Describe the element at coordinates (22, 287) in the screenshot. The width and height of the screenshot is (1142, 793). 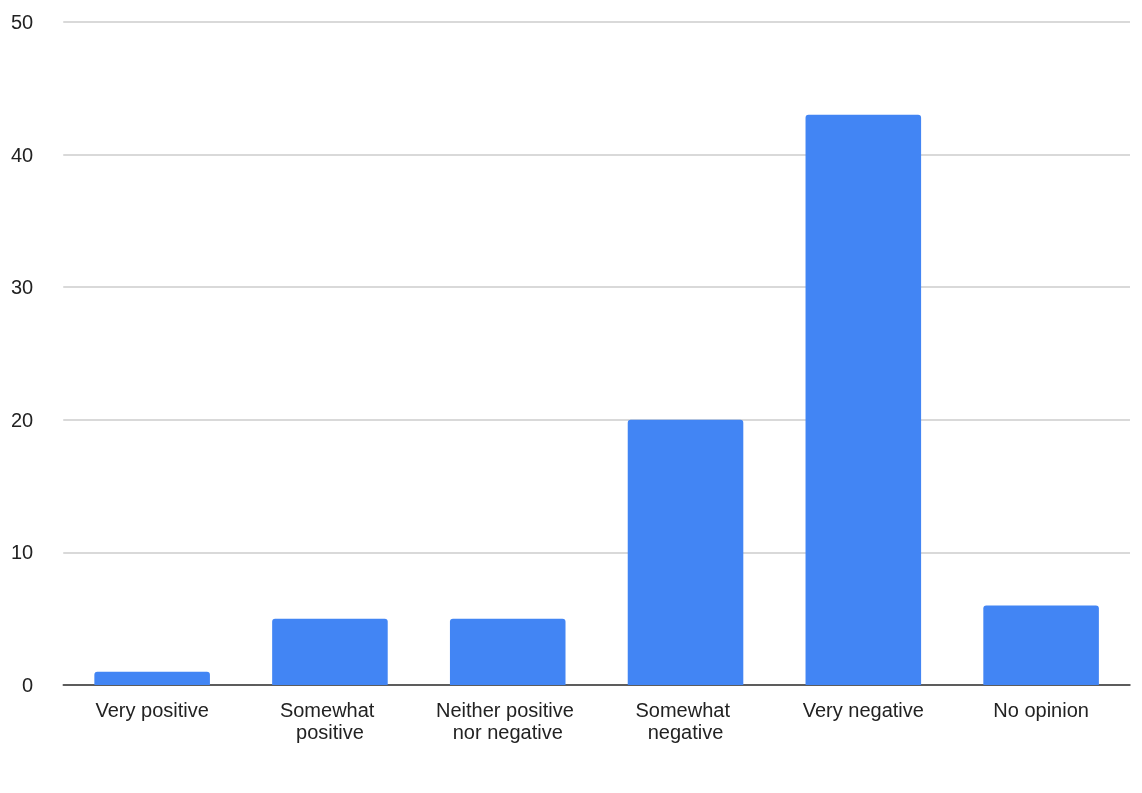
I see `y-tick-label: 30` at that location.